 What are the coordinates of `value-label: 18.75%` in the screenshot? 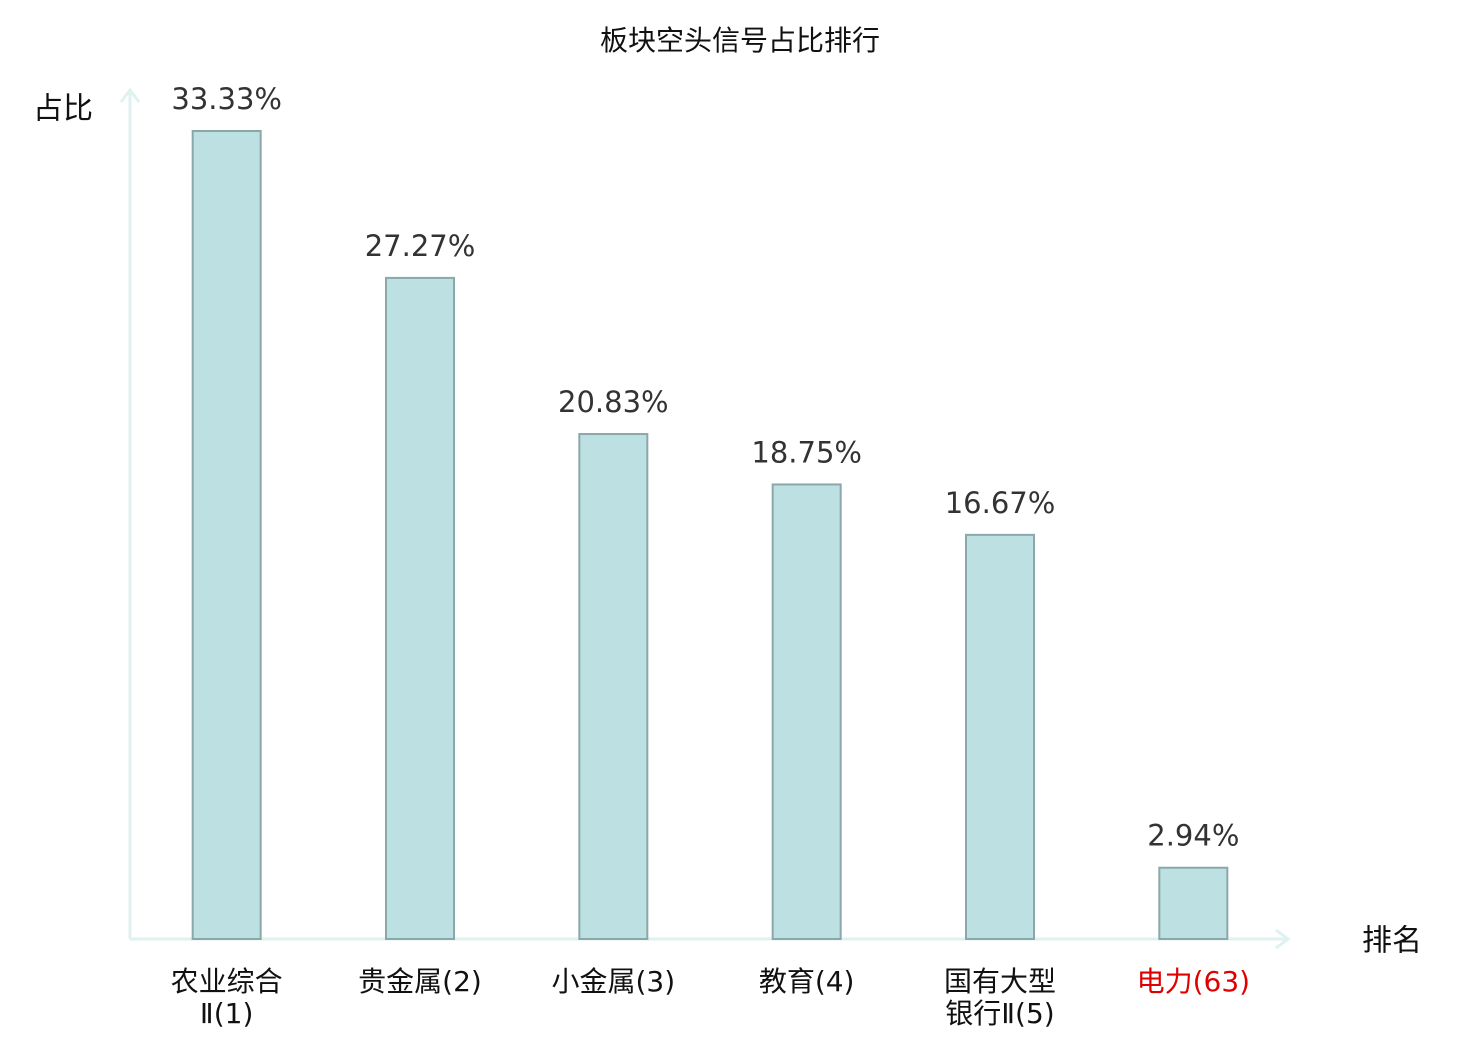 It's located at (806, 452).